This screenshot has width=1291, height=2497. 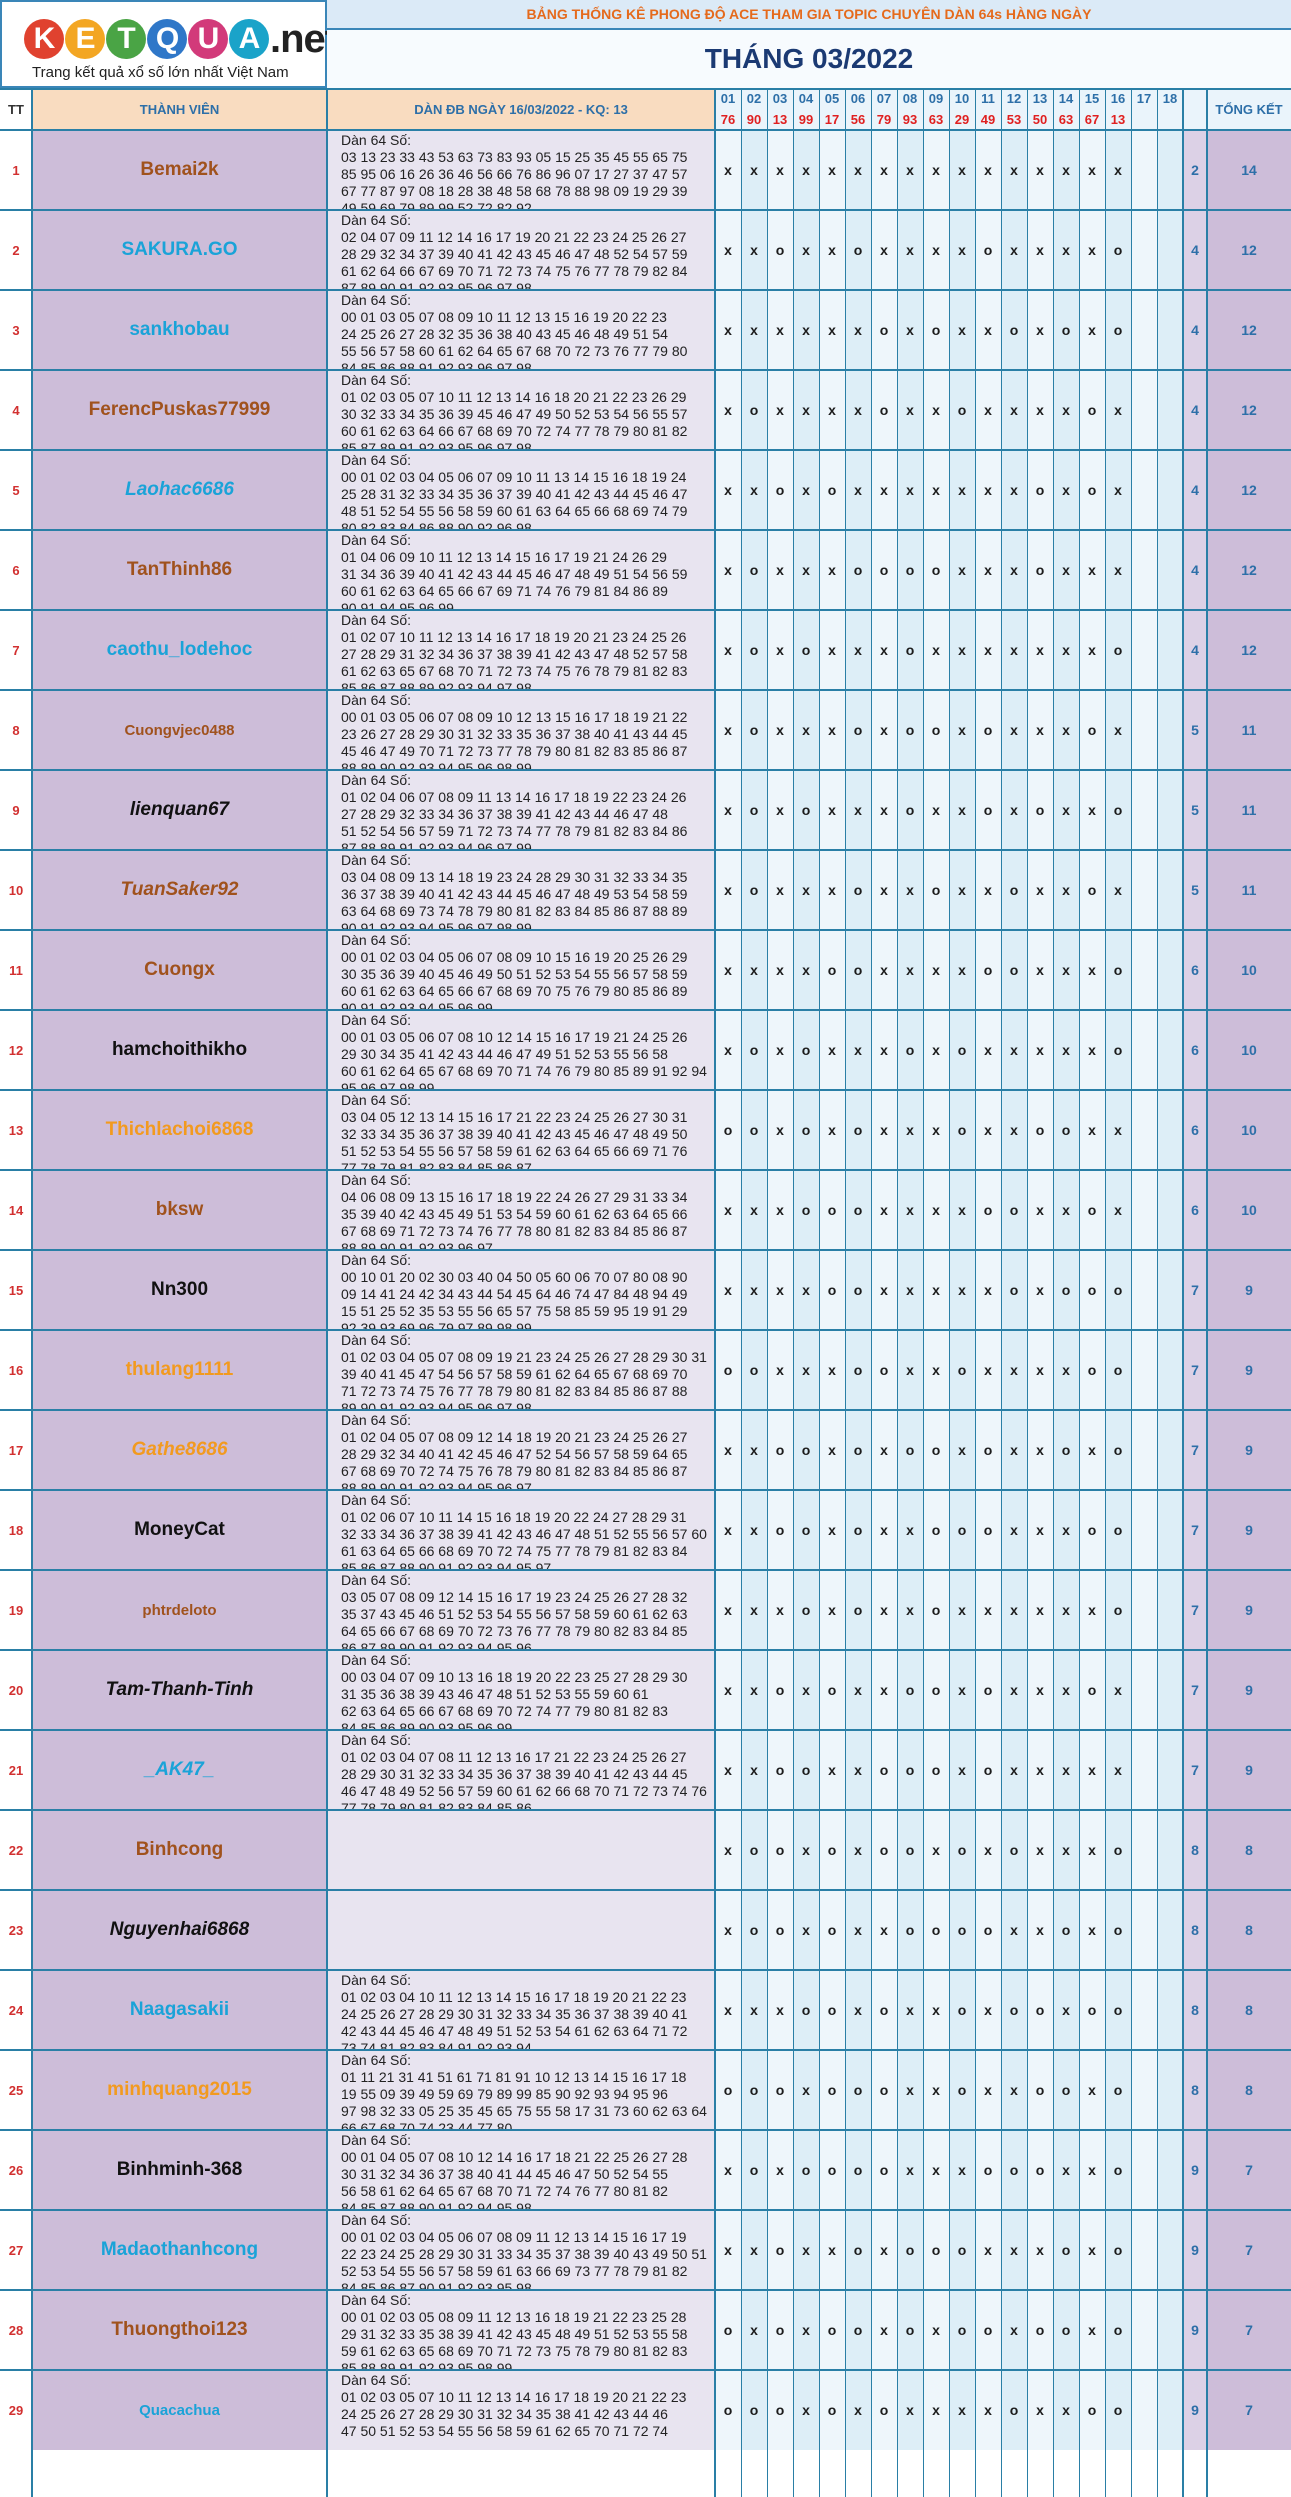 I want to click on member-name: bksw, so click(x=179, y=1210).